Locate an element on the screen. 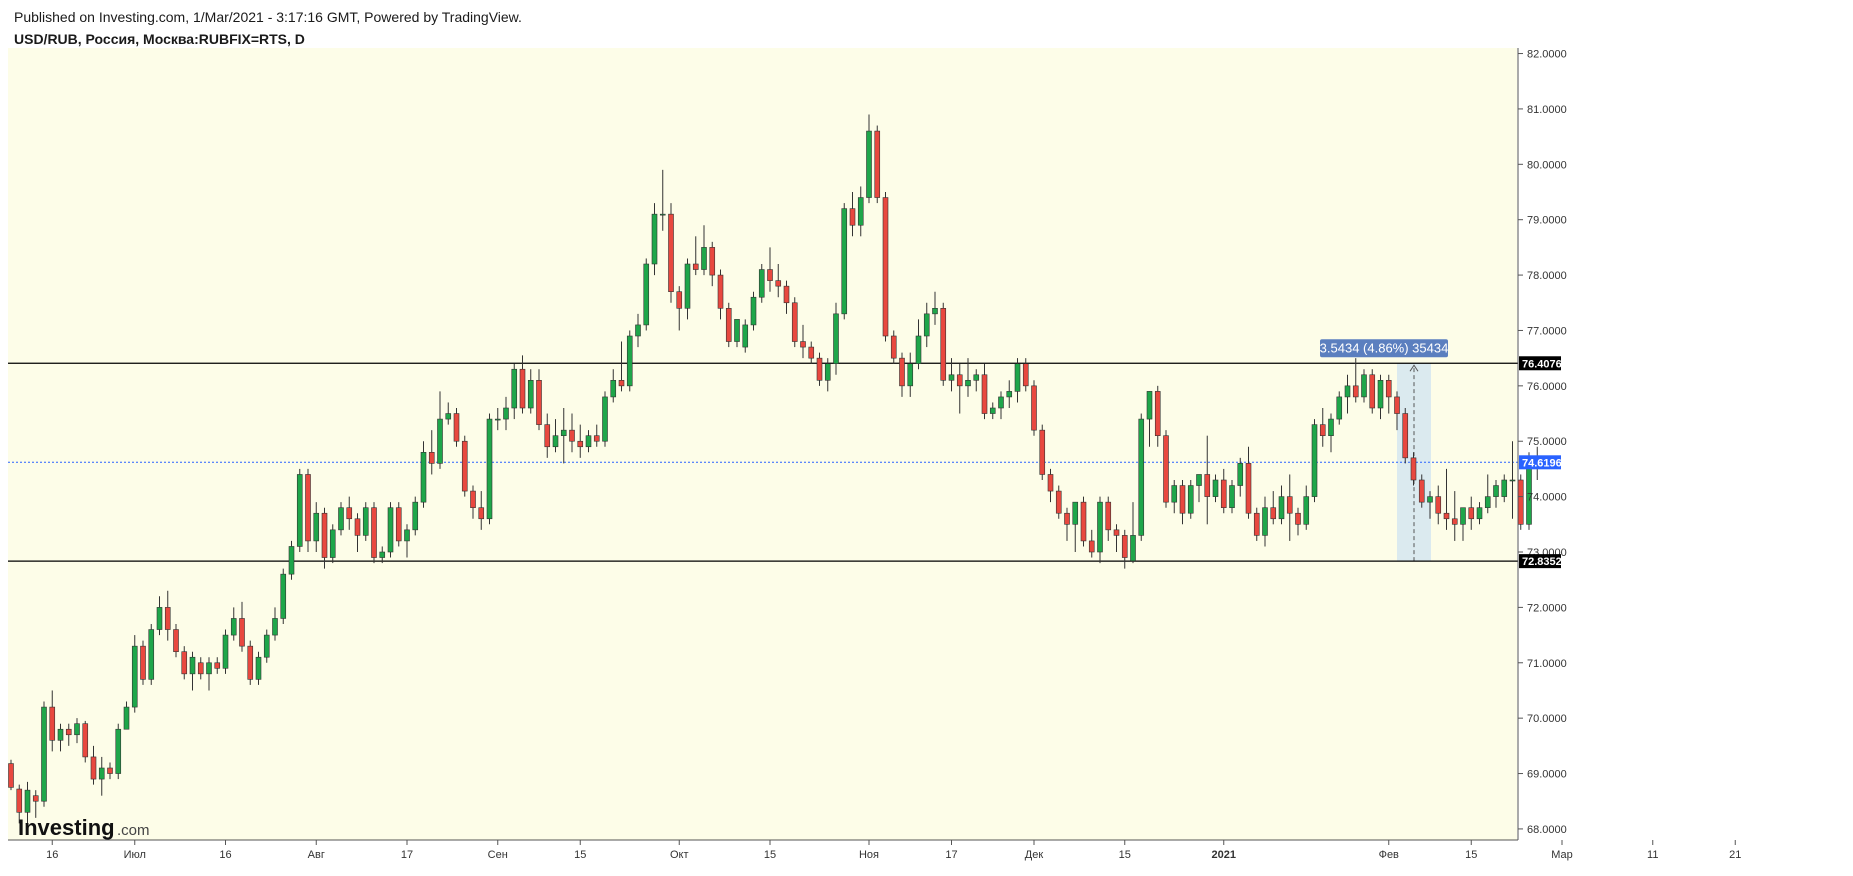 This screenshot has height=876, width=1853. price-labels: 76.4076 72.8352 74.6196 is located at coordinates (1540, 462).